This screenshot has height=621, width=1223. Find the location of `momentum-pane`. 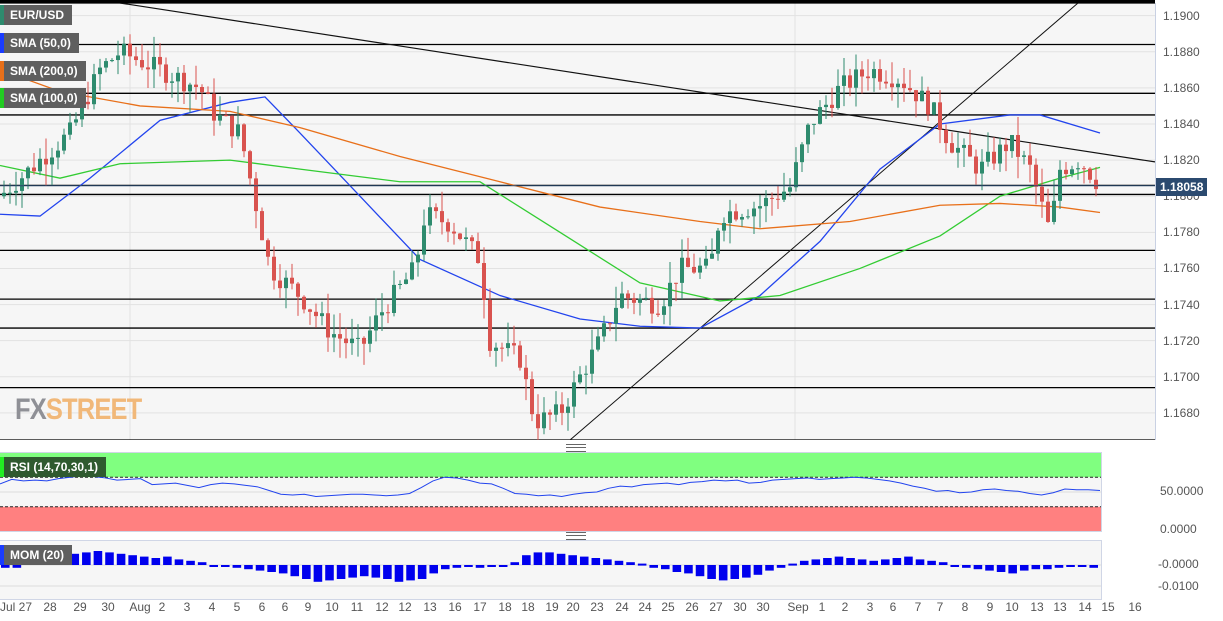

momentum-pane is located at coordinates (551, 570).